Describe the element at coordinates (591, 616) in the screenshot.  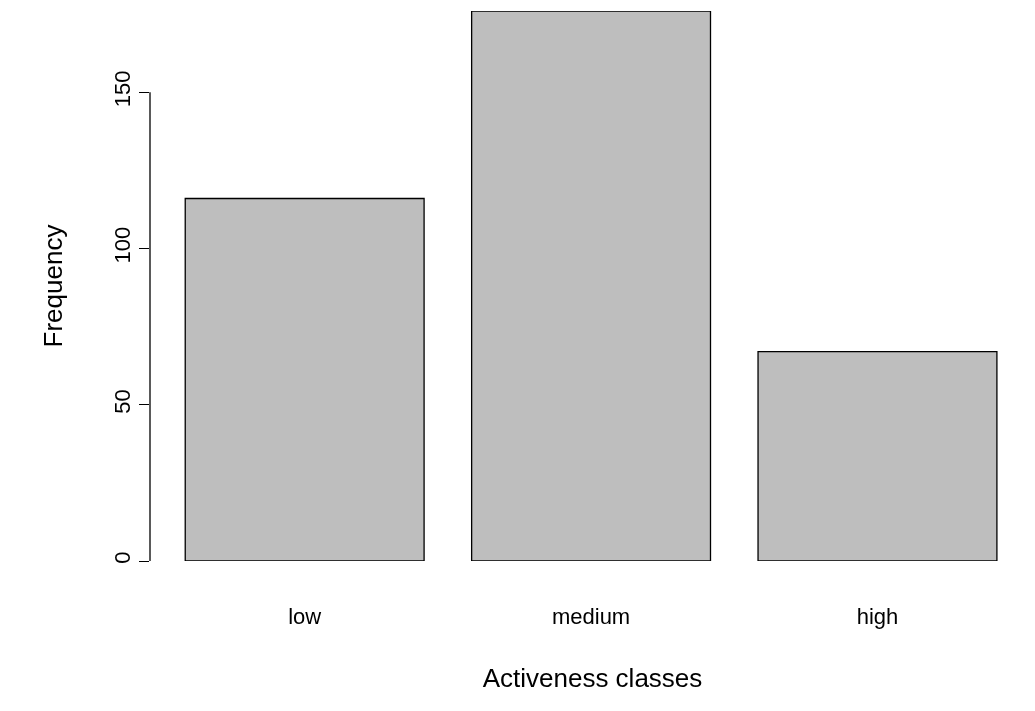
I see `x-tick-label: medium` at that location.